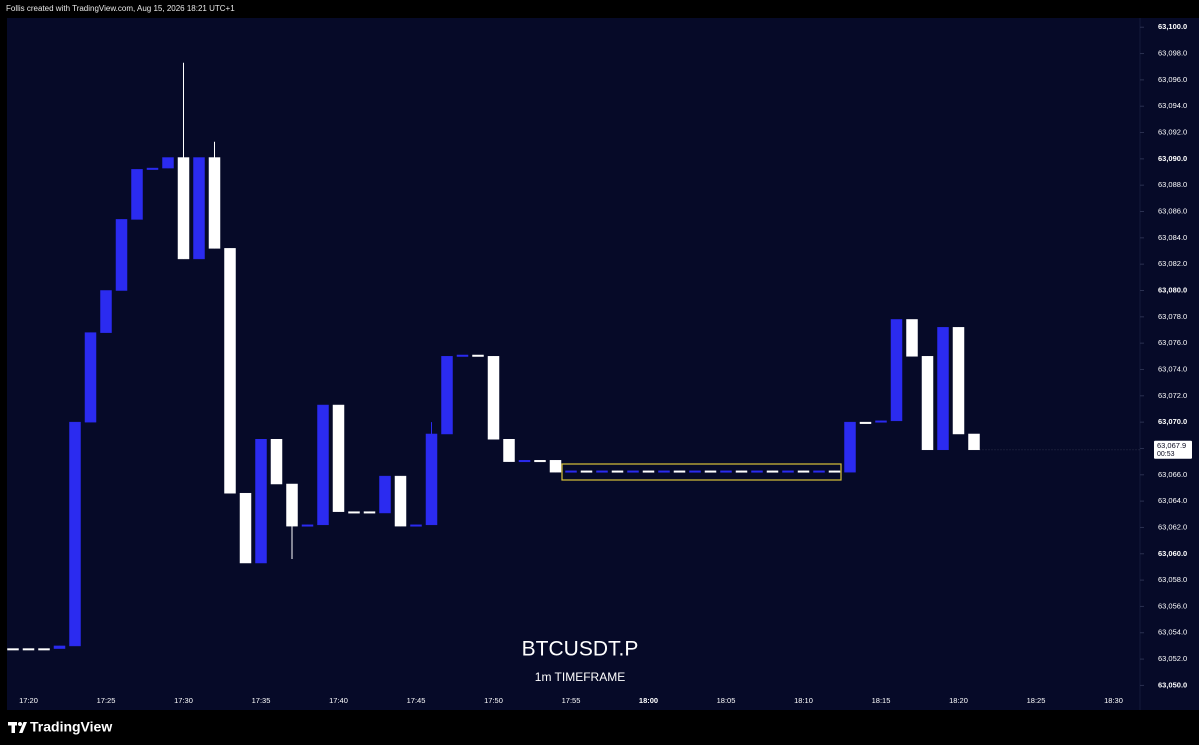 Image resolution: width=1199 pixels, height=745 pixels. What do you see at coordinates (571, 700) in the screenshot?
I see `x-tick-label: 17:55` at bounding box center [571, 700].